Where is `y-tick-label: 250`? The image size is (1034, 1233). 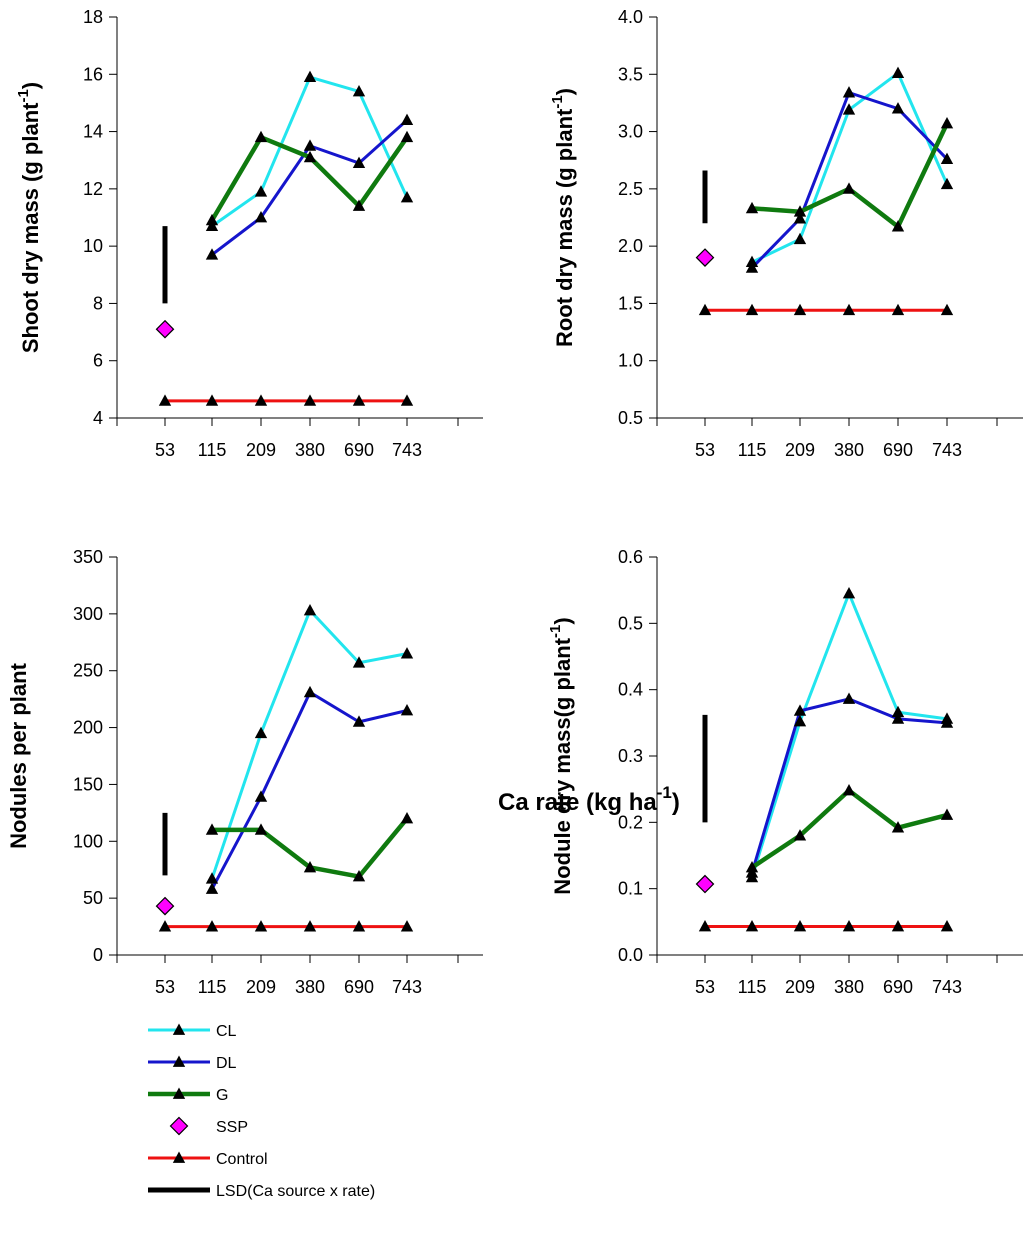
y-tick-label: 250 is located at coordinates (88, 671).